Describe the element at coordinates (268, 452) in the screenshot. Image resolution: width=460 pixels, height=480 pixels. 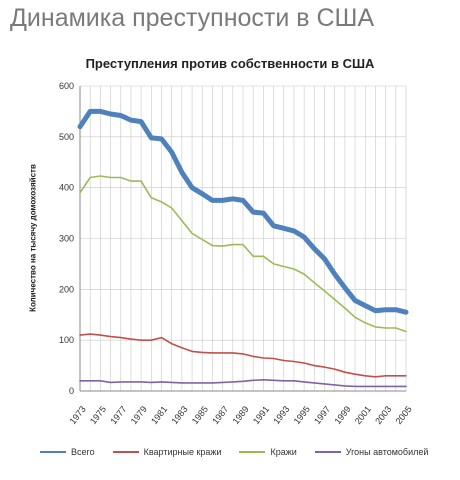
I see `legend-item: Кражи` at that location.